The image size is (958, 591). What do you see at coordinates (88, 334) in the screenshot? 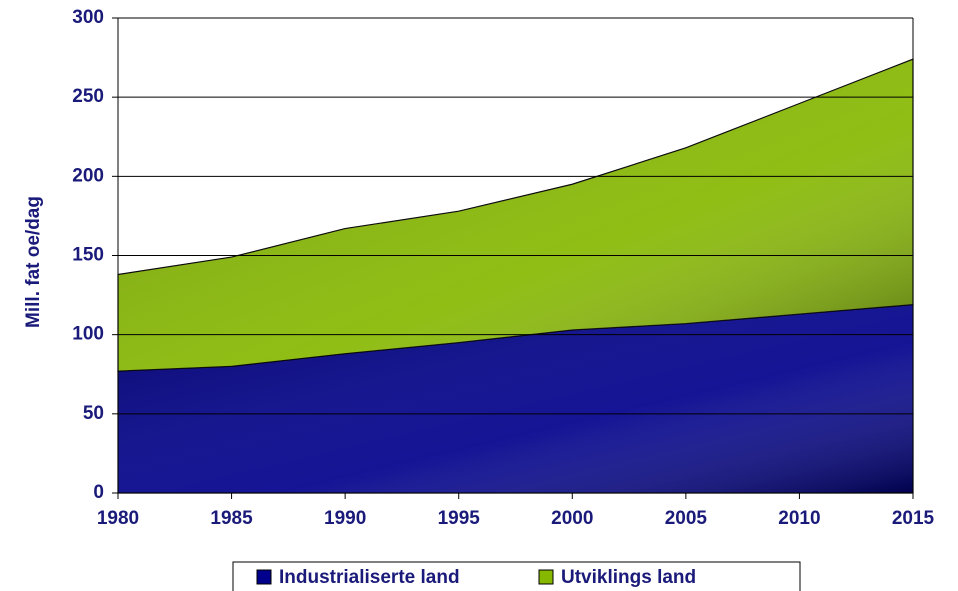
I see `y-tick-label: 100` at bounding box center [88, 334].